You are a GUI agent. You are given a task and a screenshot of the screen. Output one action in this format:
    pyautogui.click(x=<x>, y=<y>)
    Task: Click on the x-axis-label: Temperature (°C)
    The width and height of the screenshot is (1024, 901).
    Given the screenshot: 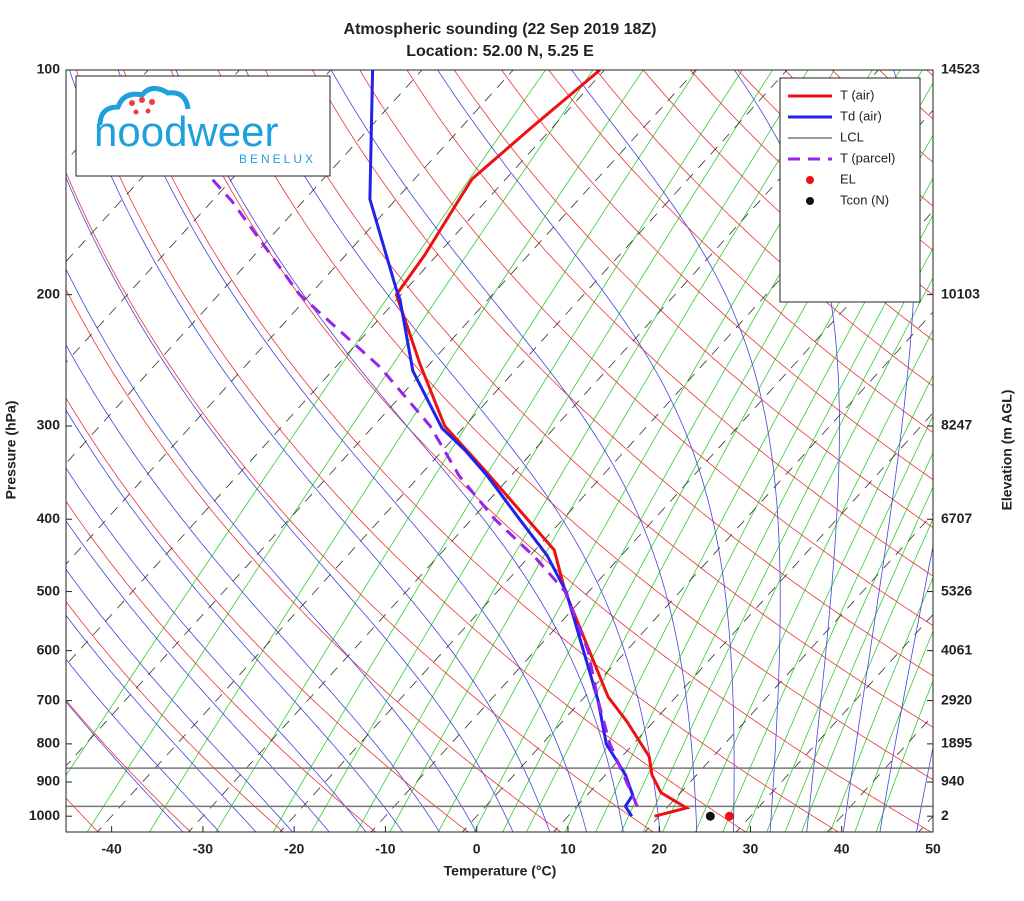 What is the action you would take?
    pyautogui.click(x=500, y=871)
    